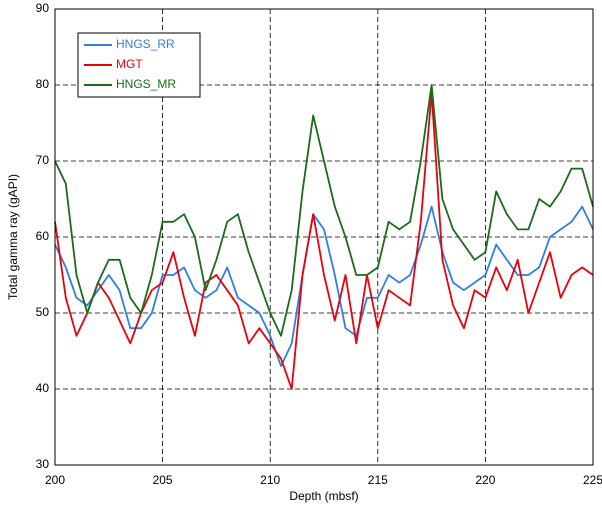 The height and width of the screenshot is (511, 602). I want to click on y-tick-label: 70, so click(43, 160).